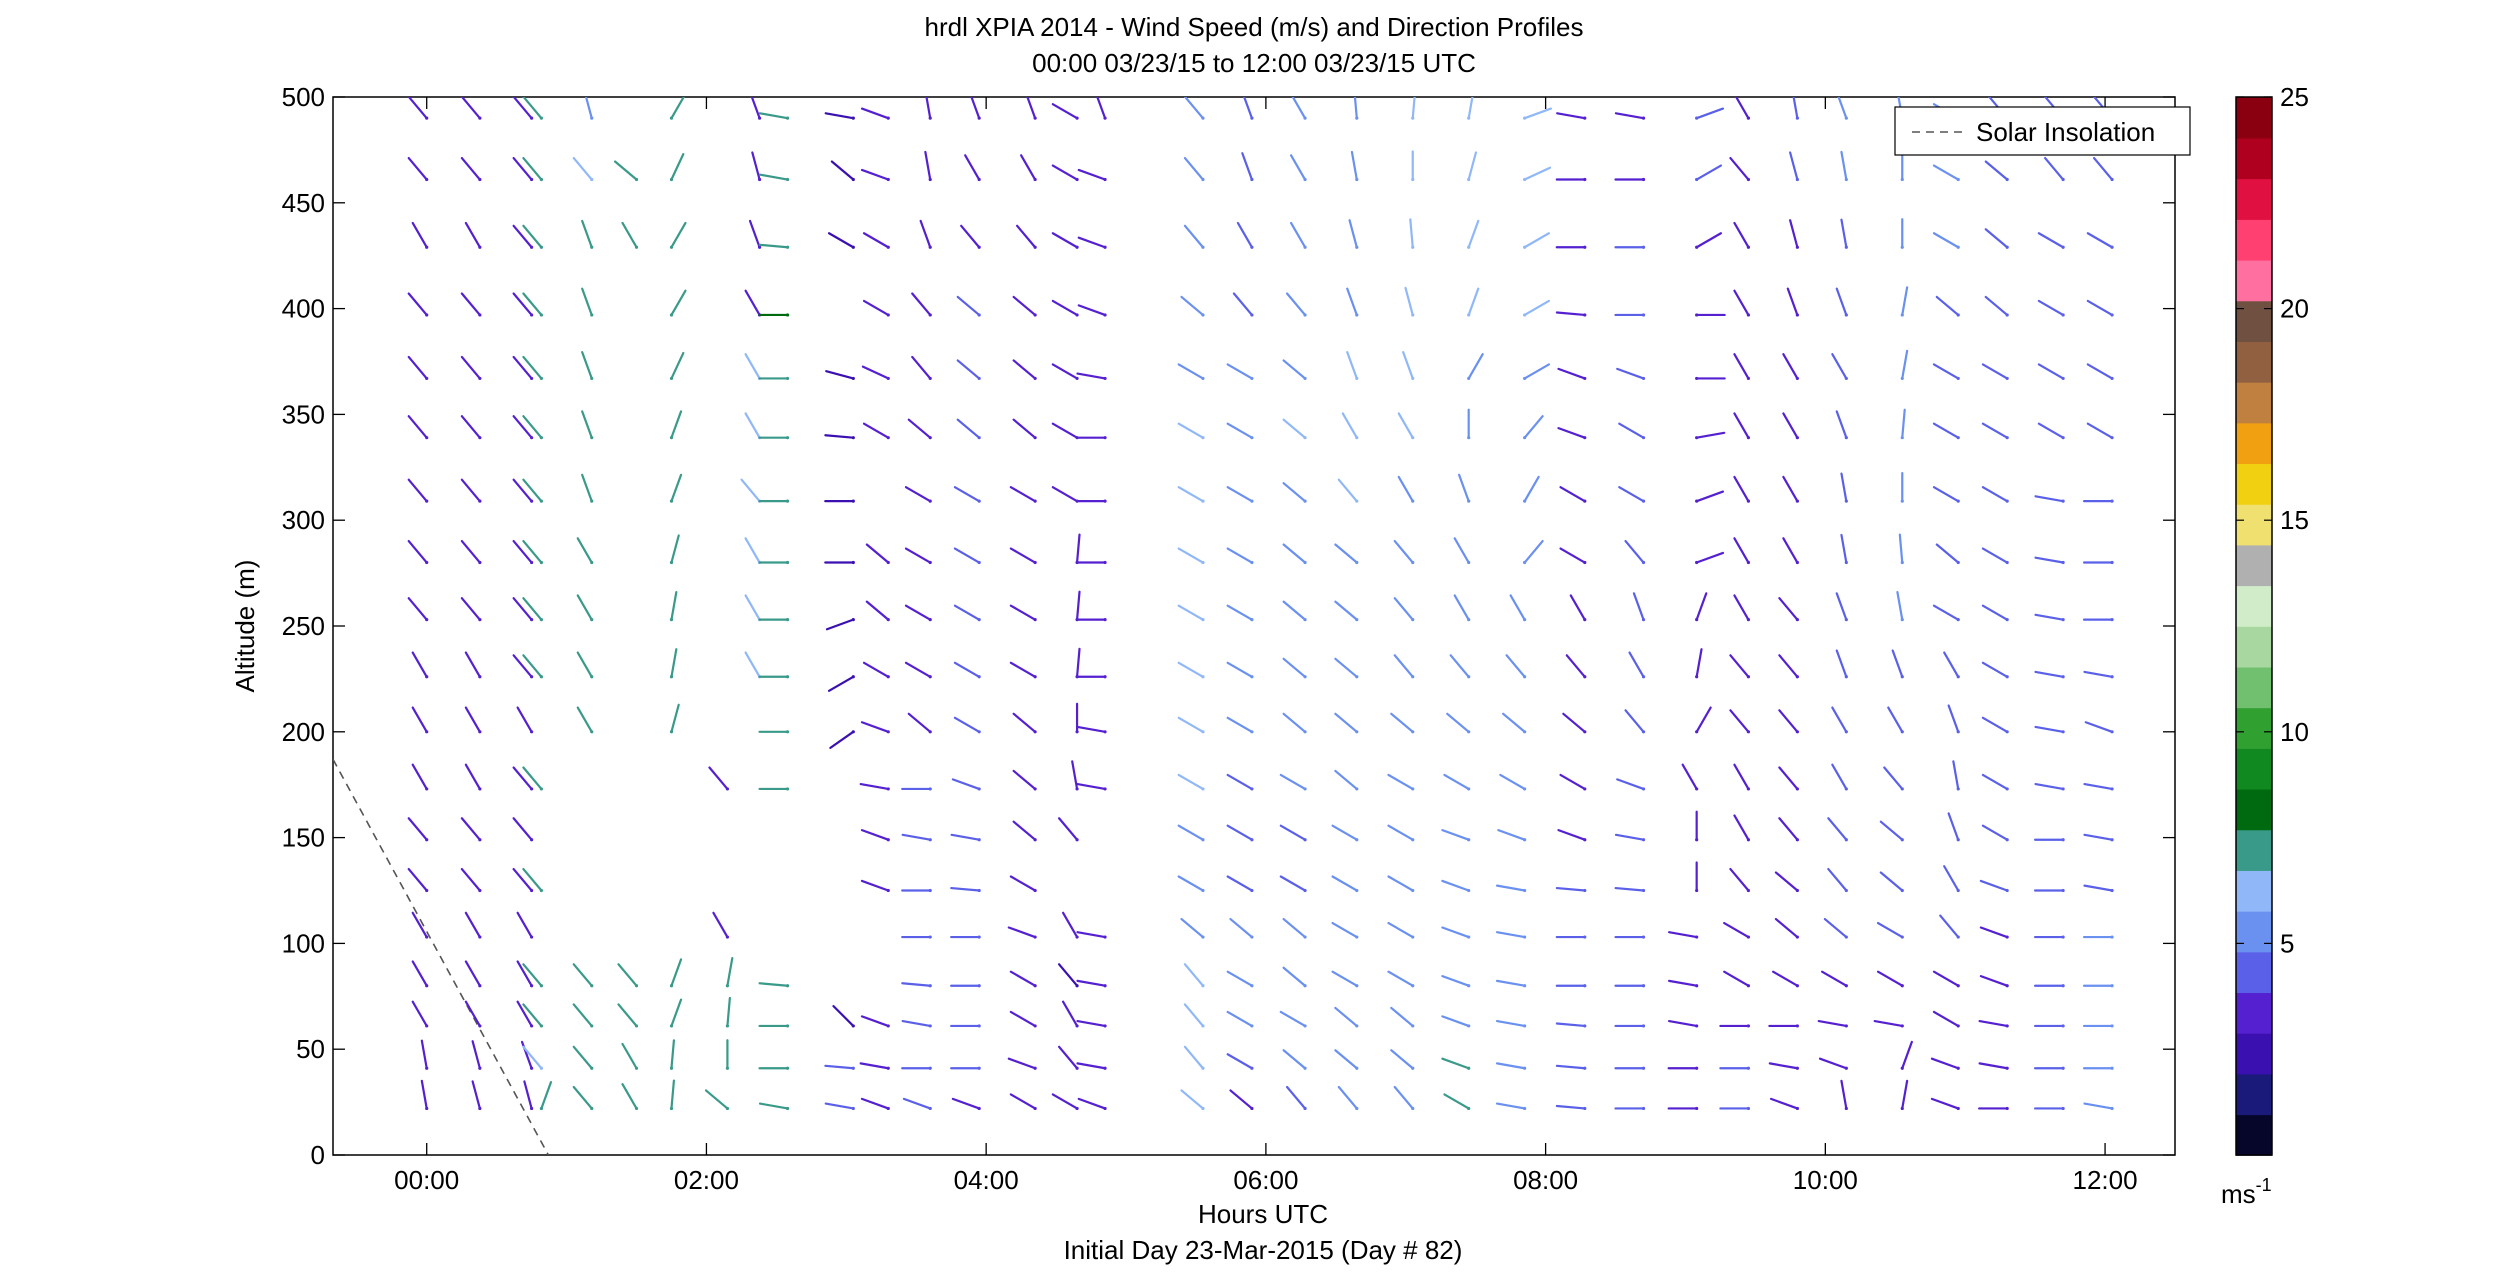 This screenshot has width=2515, height=1282. I want to click on x-tick-label: 10:00, so click(1825, 1180).